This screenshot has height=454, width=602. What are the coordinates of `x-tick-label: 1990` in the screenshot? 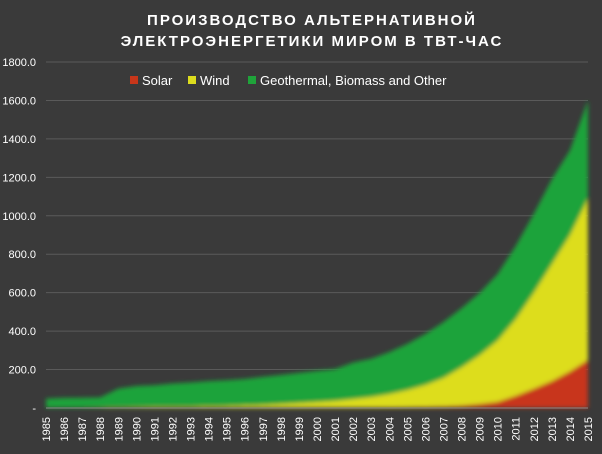 It's located at (137, 429).